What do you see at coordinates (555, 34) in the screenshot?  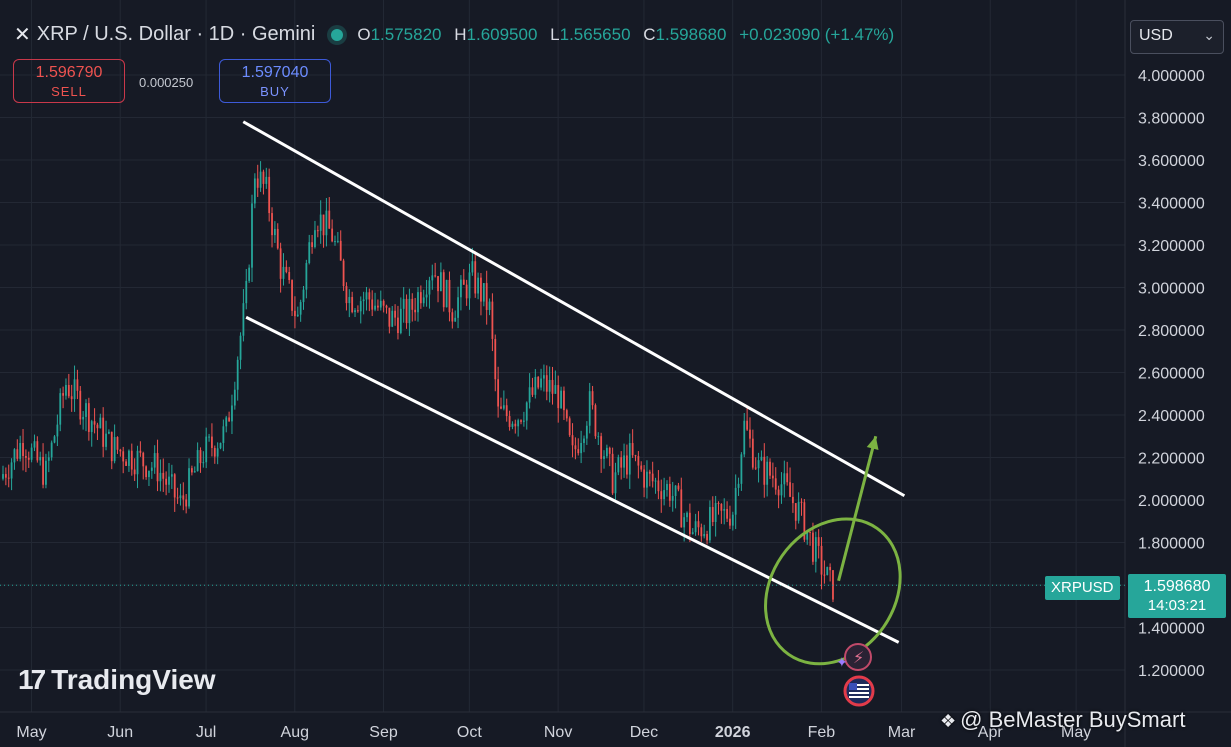 I see `low-label: L` at bounding box center [555, 34].